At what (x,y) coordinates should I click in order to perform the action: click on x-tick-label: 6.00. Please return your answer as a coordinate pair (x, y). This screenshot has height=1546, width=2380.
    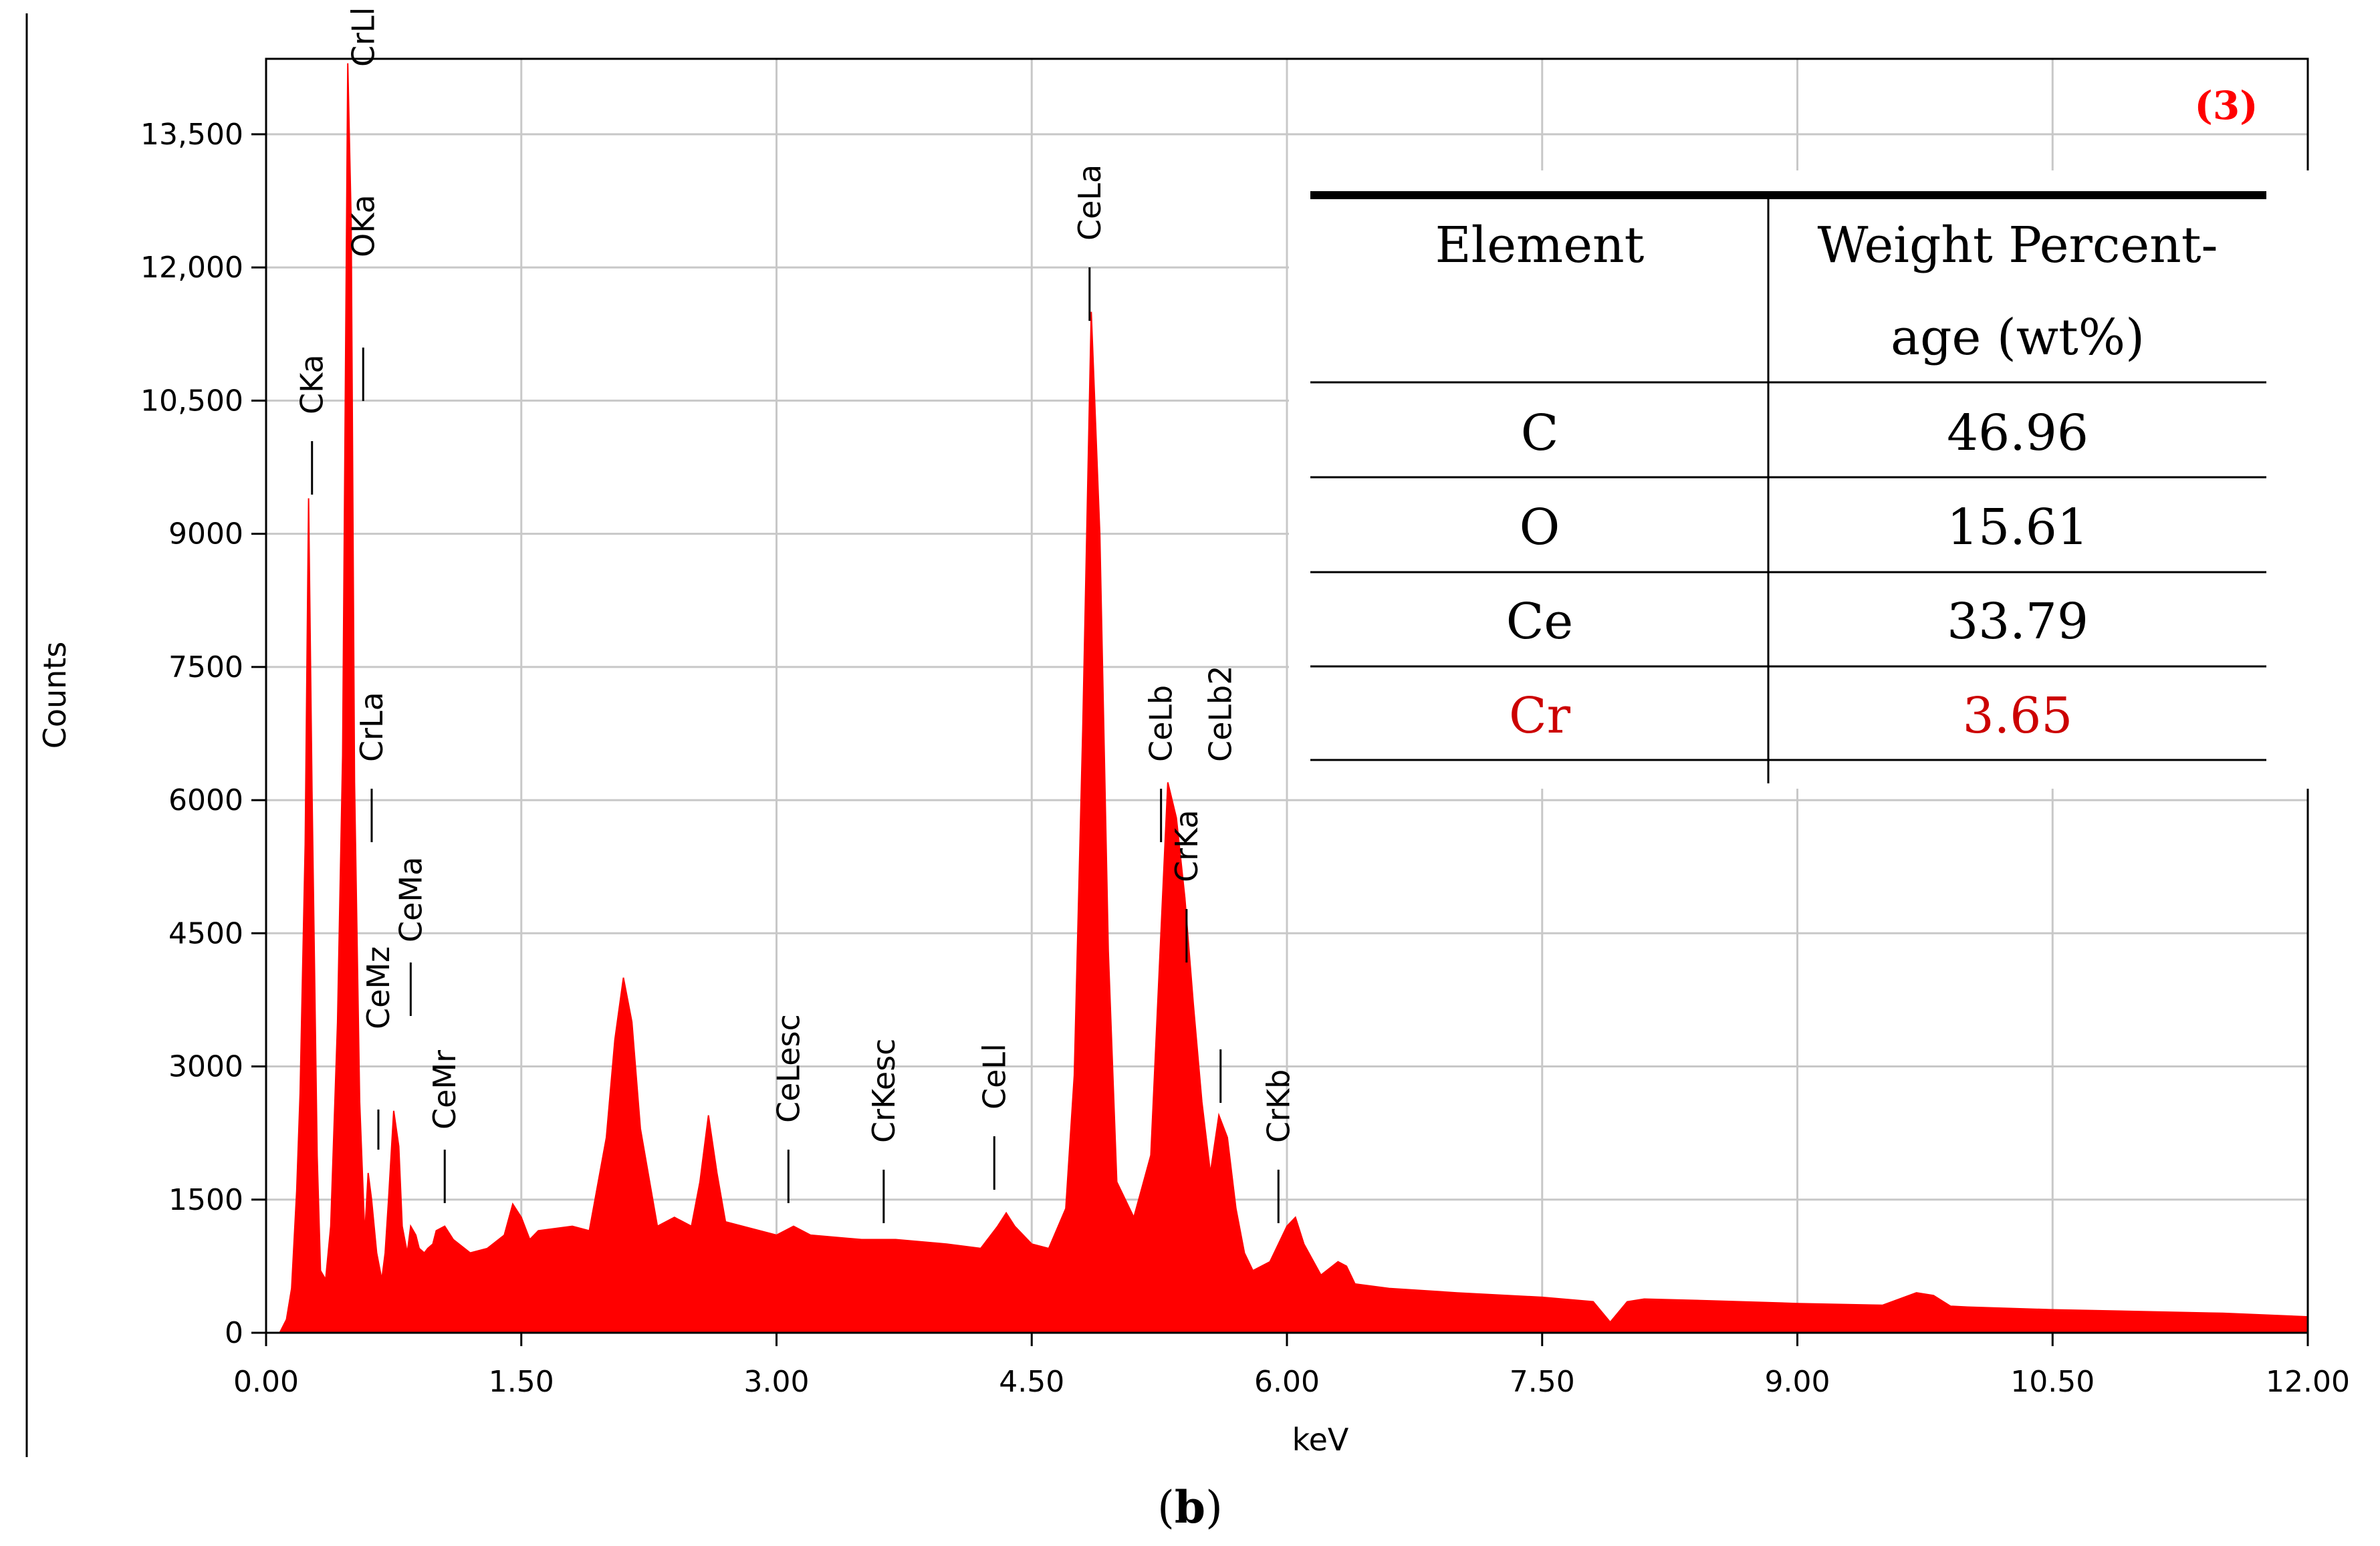
    Looking at the image, I should click on (1287, 1382).